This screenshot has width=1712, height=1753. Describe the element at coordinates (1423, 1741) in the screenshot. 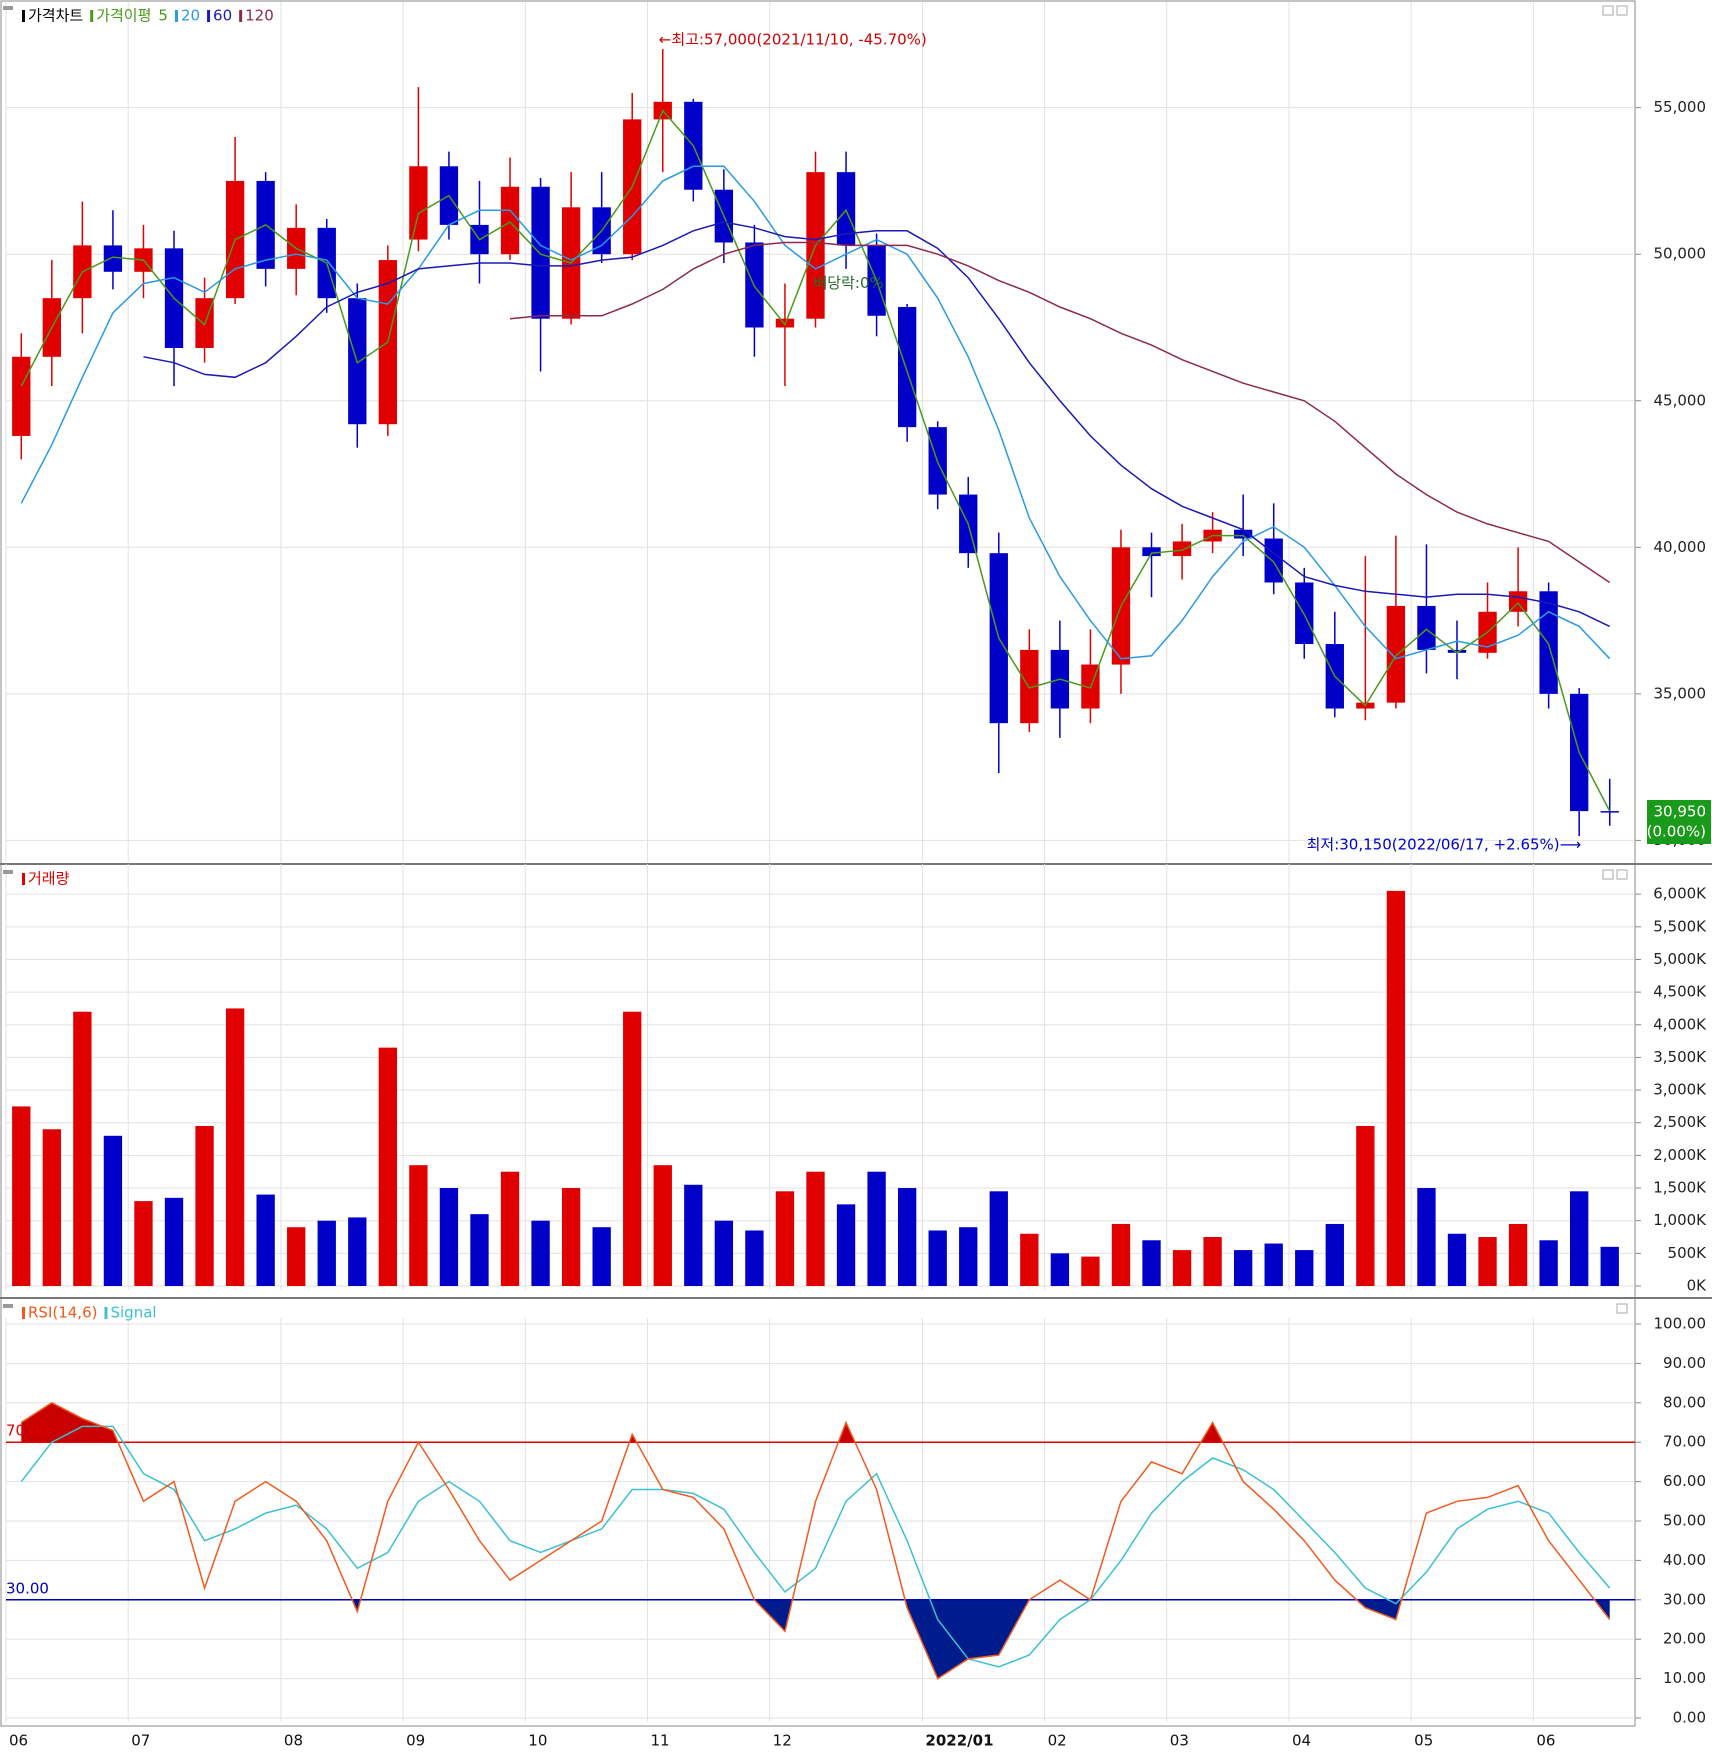

I see `x-tick-label: 05` at that location.